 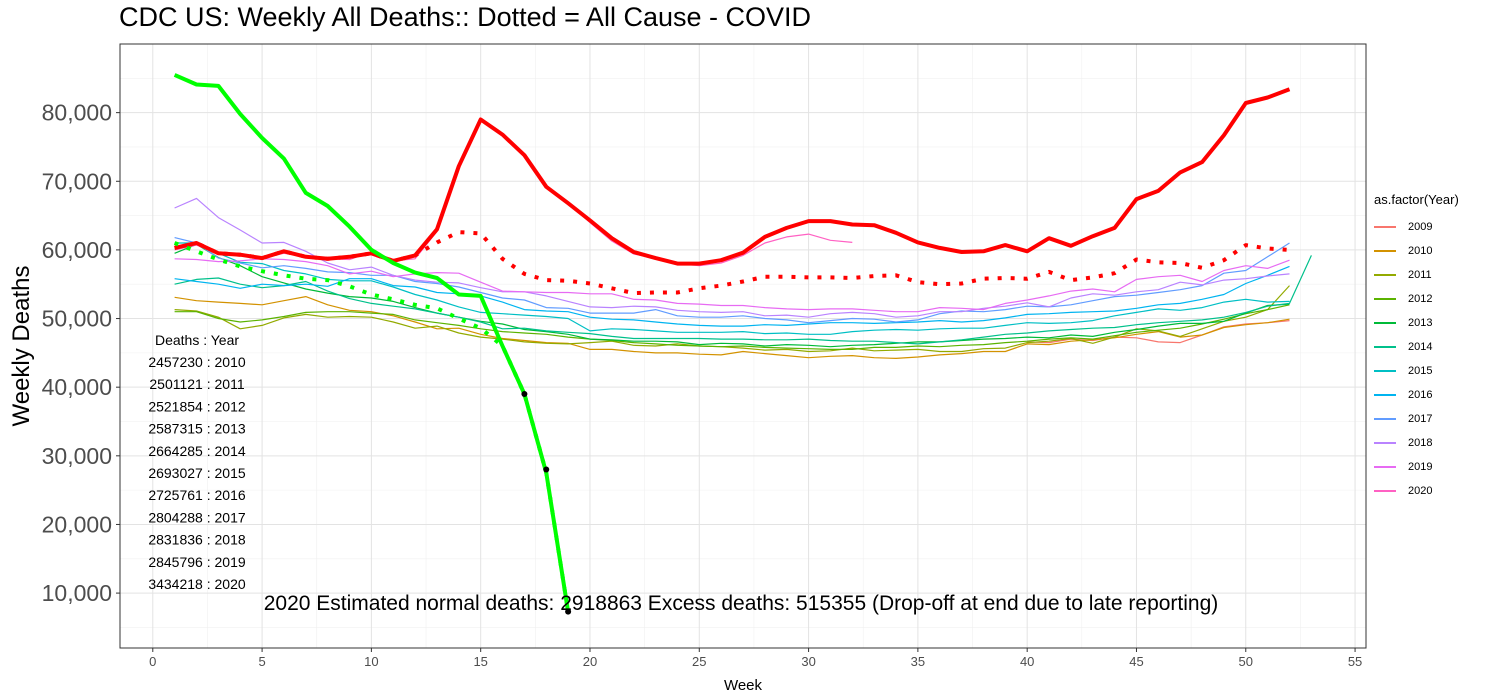 What do you see at coordinates (1420, 443) in the screenshot?
I see `legend-label: 2018` at bounding box center [1420, 443].